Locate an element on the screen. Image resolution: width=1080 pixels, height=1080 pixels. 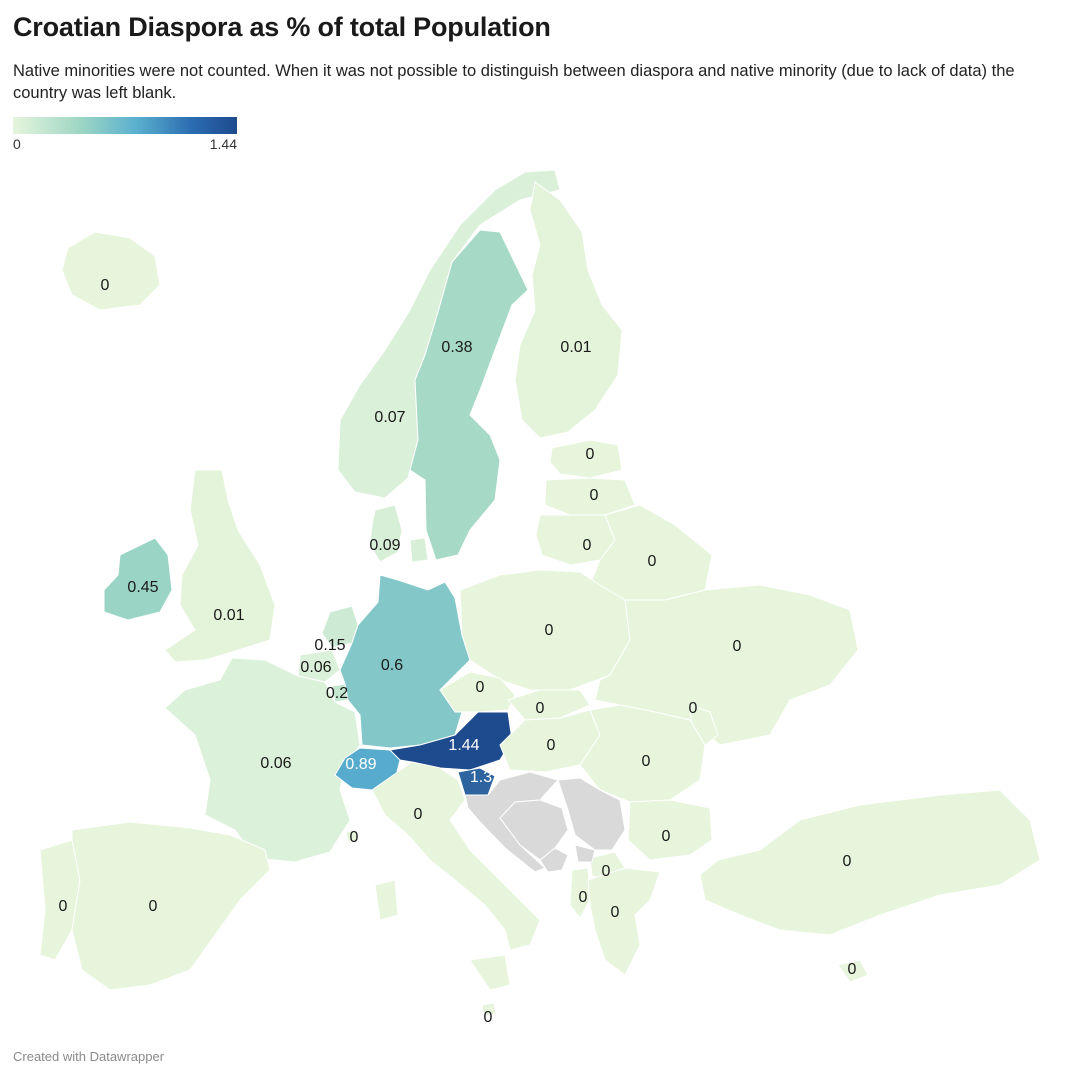
color-legend: 0 1.44 is located at coordinates (125, 134).